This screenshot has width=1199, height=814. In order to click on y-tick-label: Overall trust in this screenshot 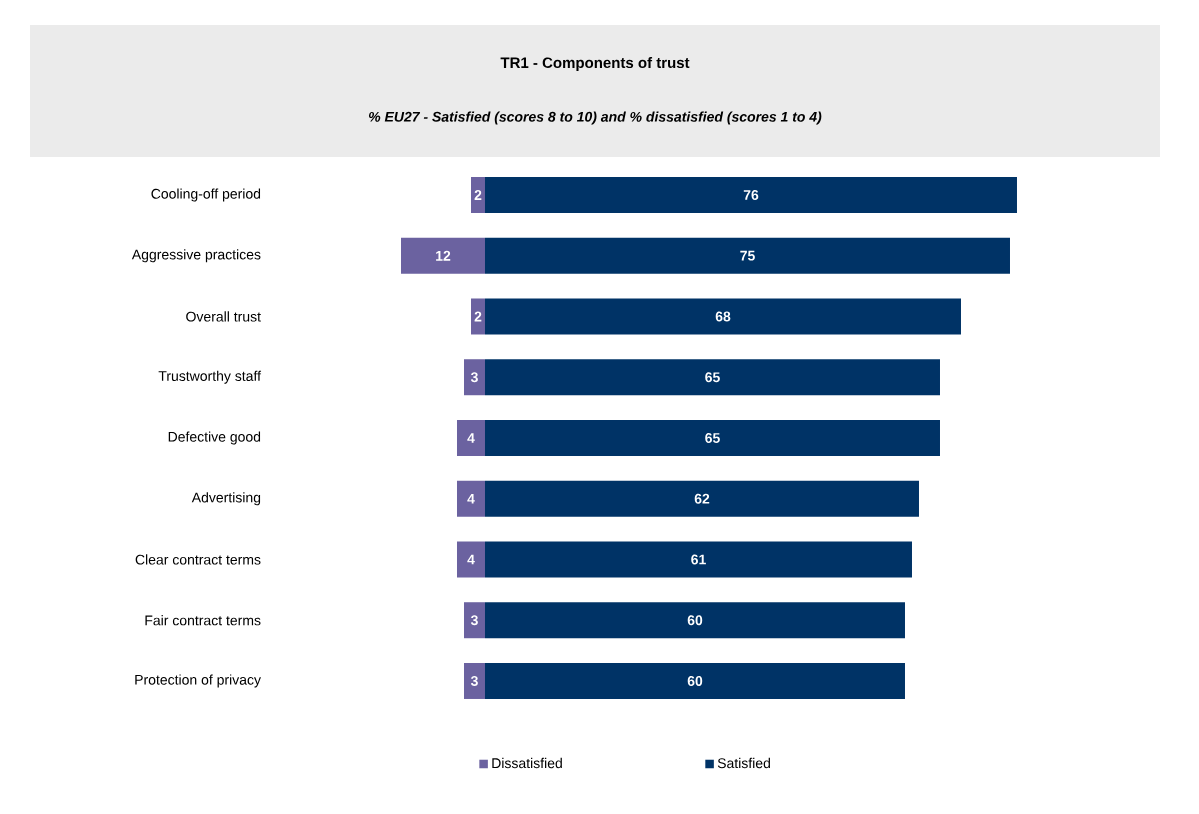, I will do `click(223, 316)`.